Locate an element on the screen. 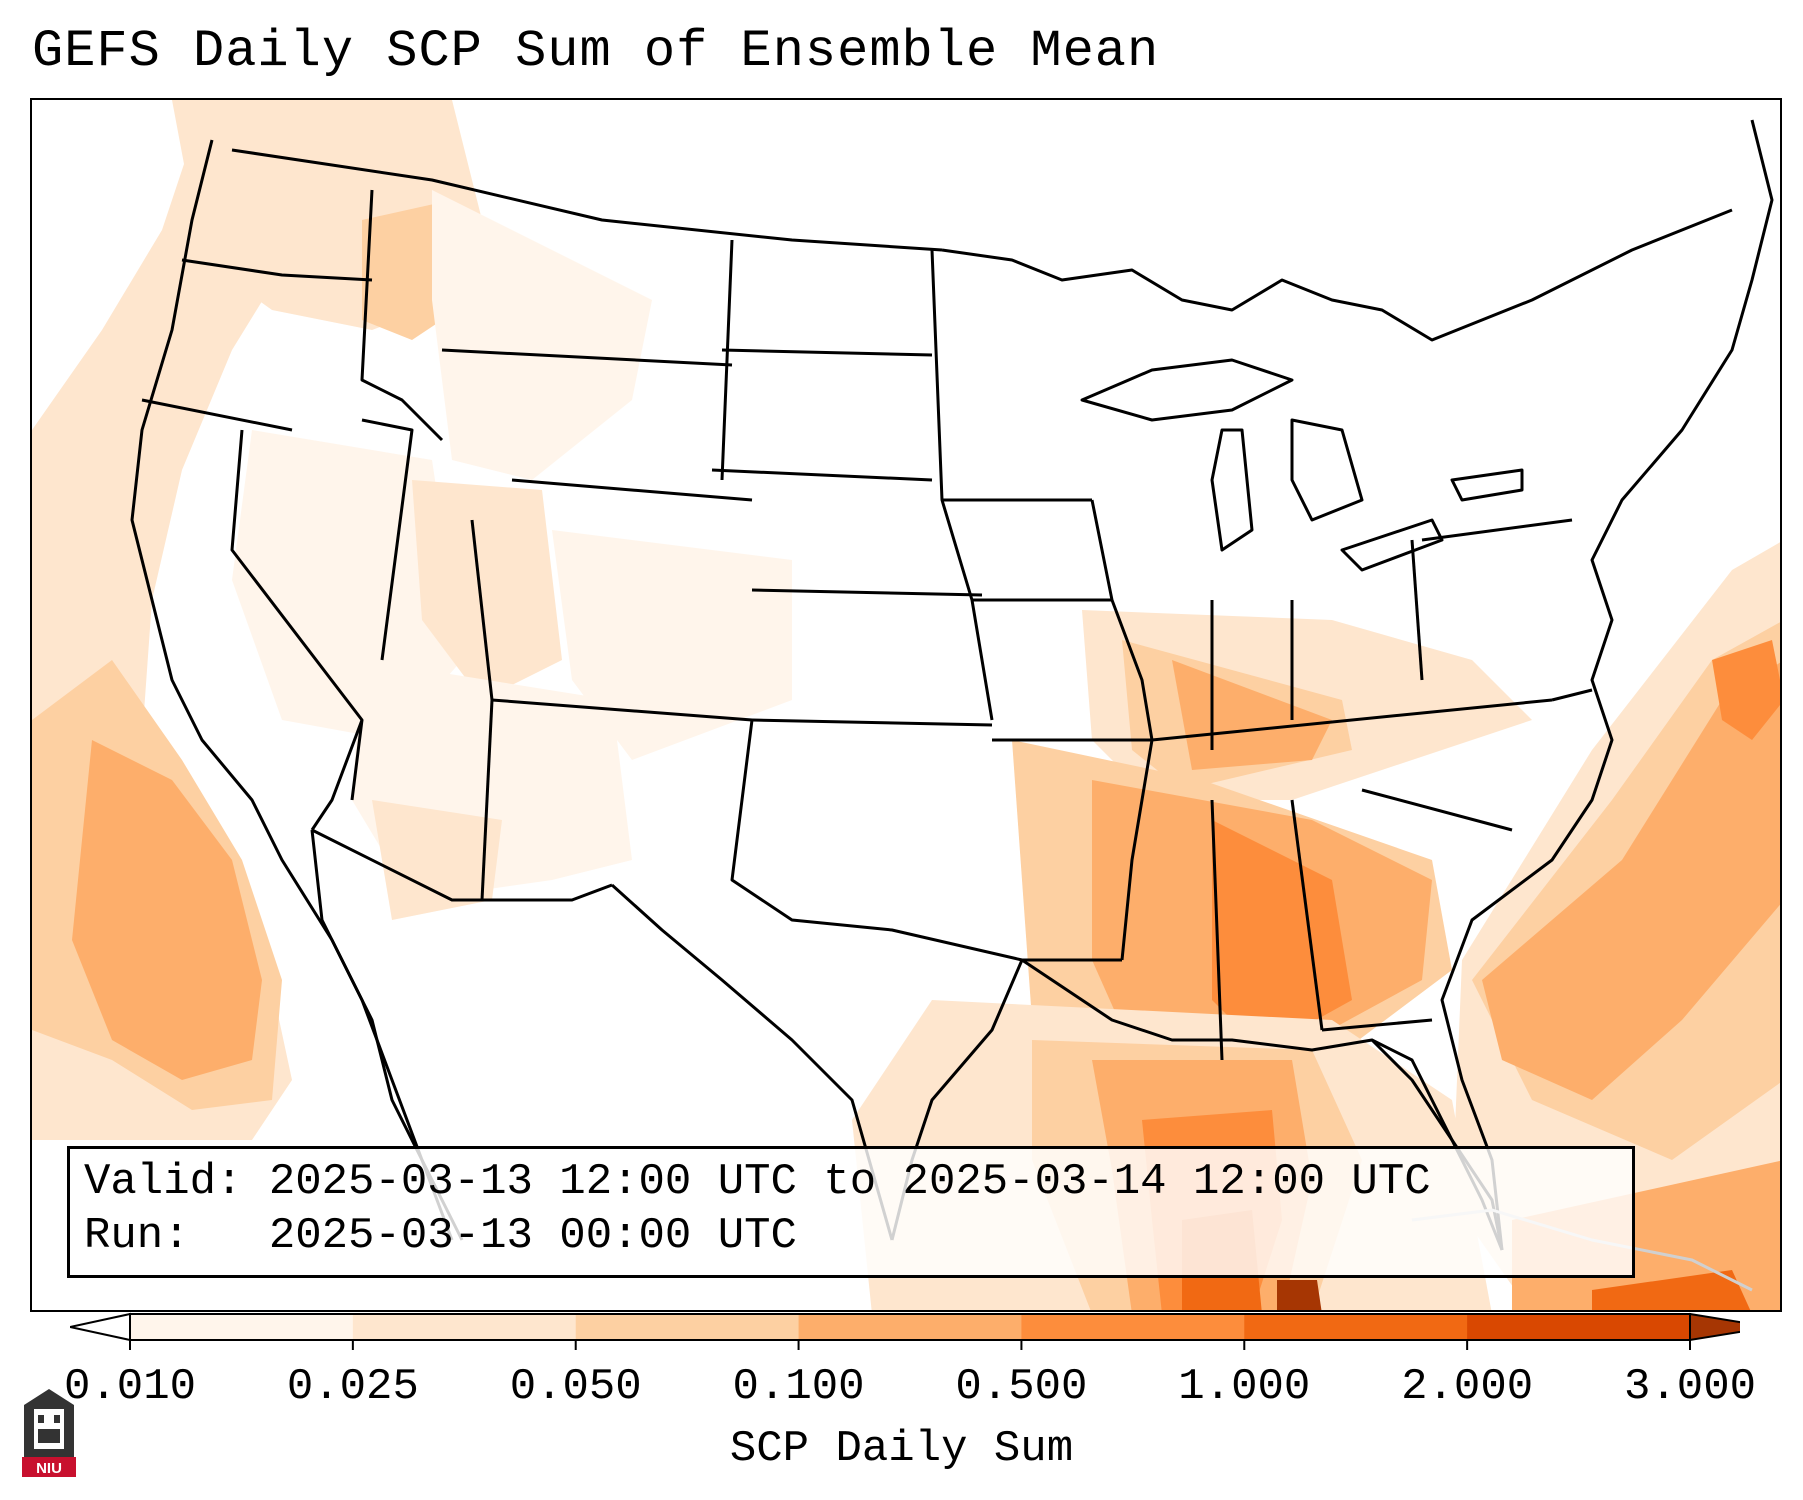 This screenshot has height=1500, width=1803. lake-michigan is located at coordinates (1232, 490).